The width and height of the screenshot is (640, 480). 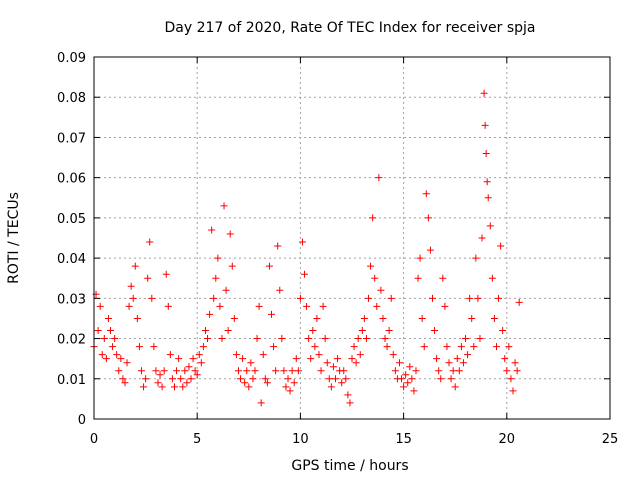 I want to click on y-tick-label: 0.08, so click(x=71, y=98).